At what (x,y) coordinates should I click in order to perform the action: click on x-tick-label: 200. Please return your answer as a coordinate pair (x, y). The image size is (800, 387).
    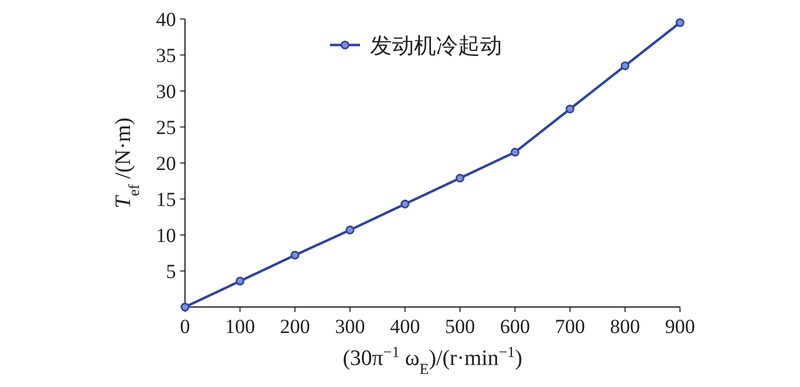
    Looking at the image, I should click on (295, 327).